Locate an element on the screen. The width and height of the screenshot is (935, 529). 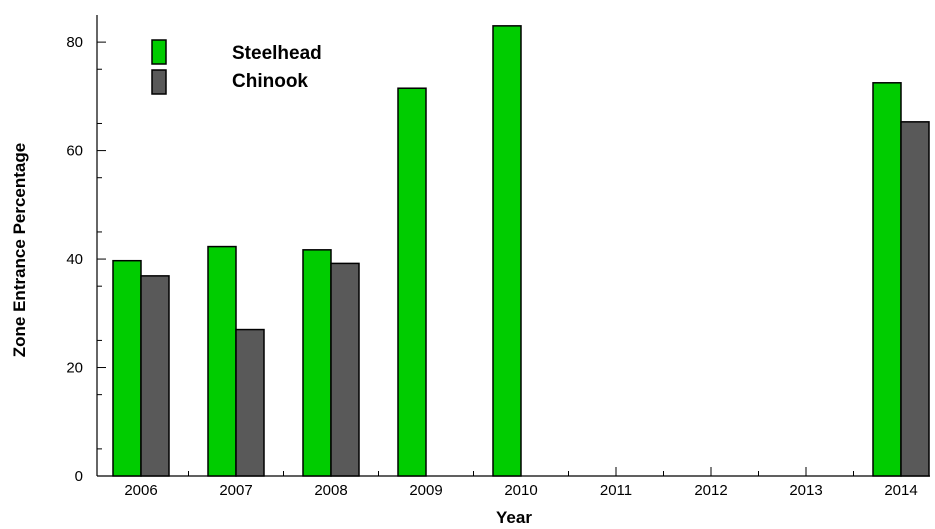
x-axis-title: Year is located at coordinates (514, 517).